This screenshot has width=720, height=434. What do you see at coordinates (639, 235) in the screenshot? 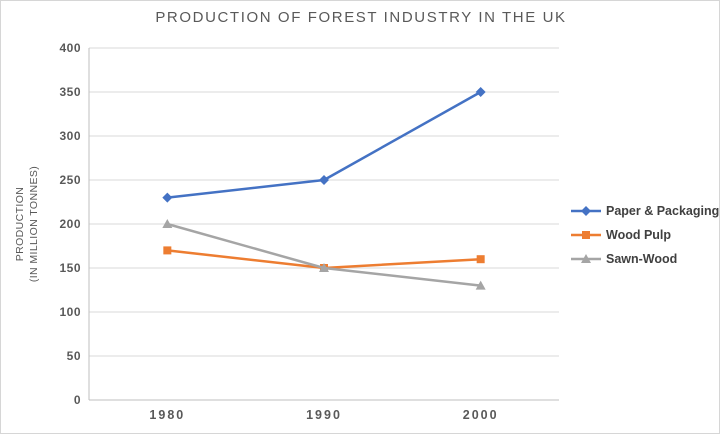
I see `legend-label: Wood Pulp` at bounding box center [639, 235].